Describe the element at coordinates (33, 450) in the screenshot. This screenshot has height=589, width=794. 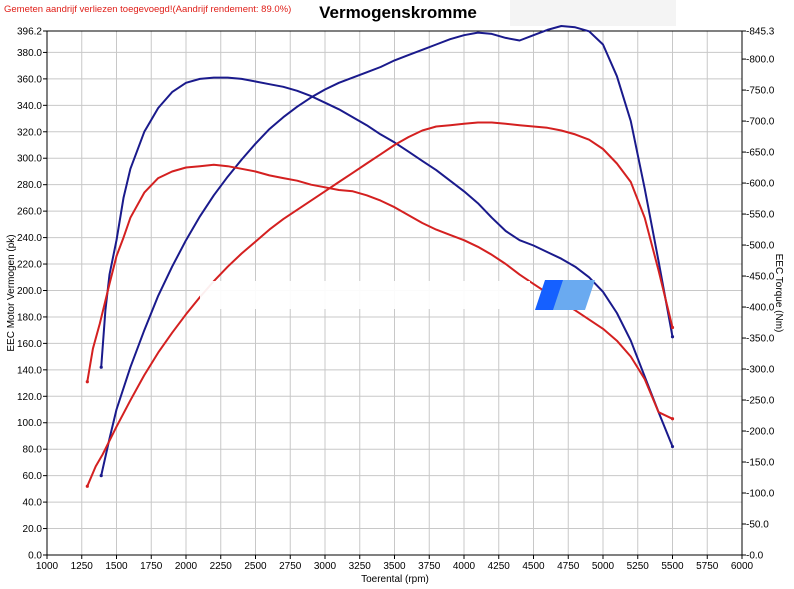
I see `left-tick-label: 80.0` at that location.